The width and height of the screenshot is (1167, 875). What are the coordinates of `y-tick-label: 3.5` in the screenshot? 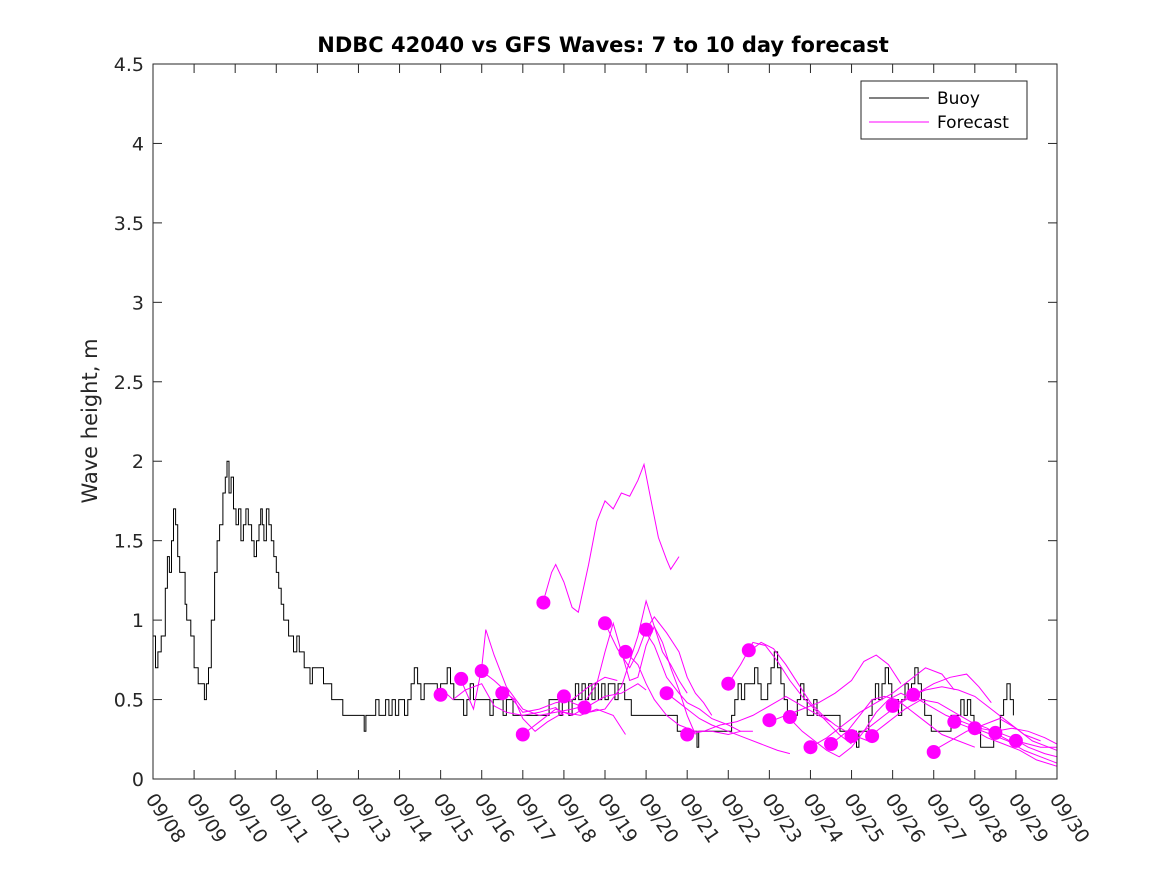 It's located at (129, 224).